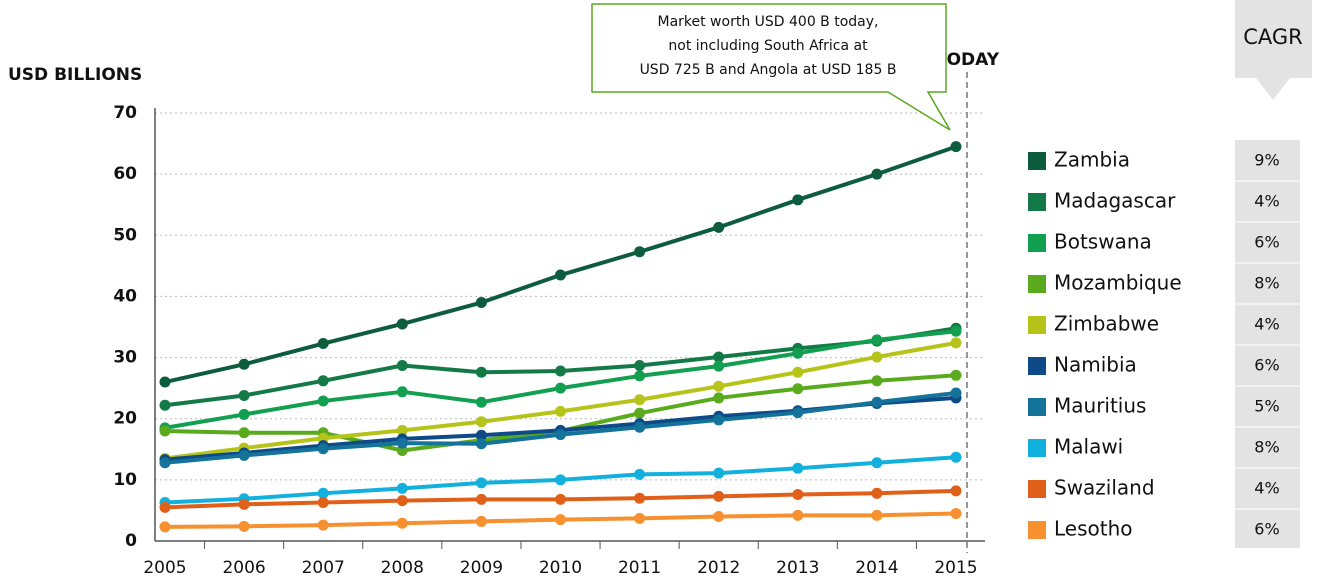  I want to click on legend-label: Zimbabwe, so click(1106, 324).